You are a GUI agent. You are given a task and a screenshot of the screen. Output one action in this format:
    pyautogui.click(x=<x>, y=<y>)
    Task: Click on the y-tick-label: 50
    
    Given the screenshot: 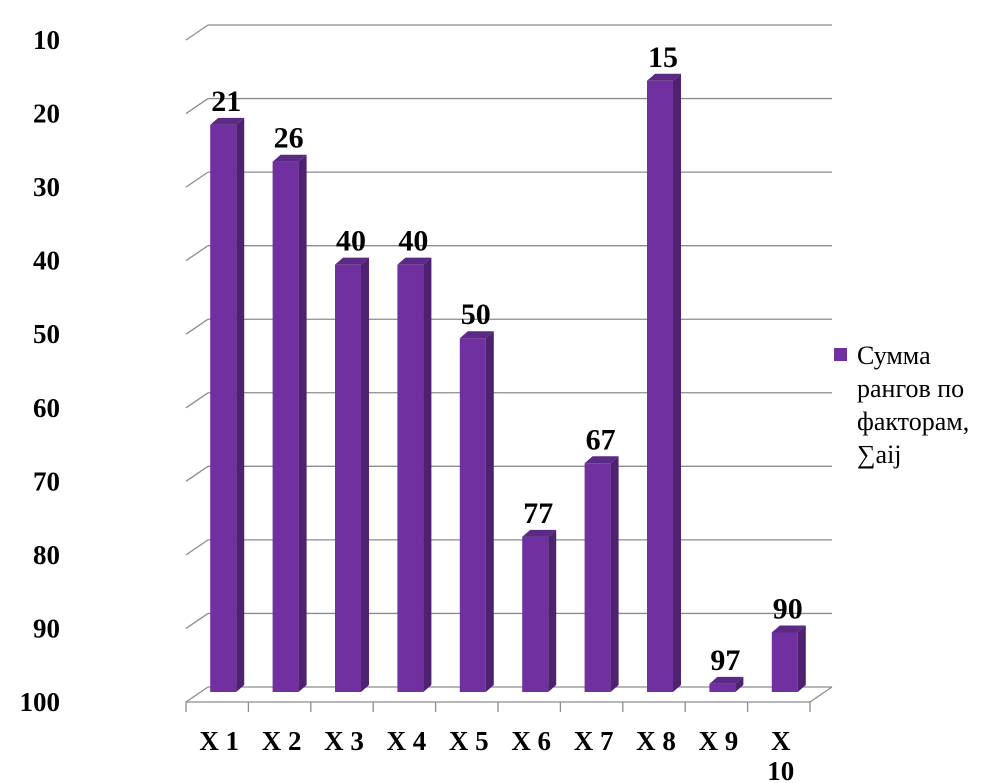 What is the action you would take?
    pyautogui.click(x=46, y=334)
    